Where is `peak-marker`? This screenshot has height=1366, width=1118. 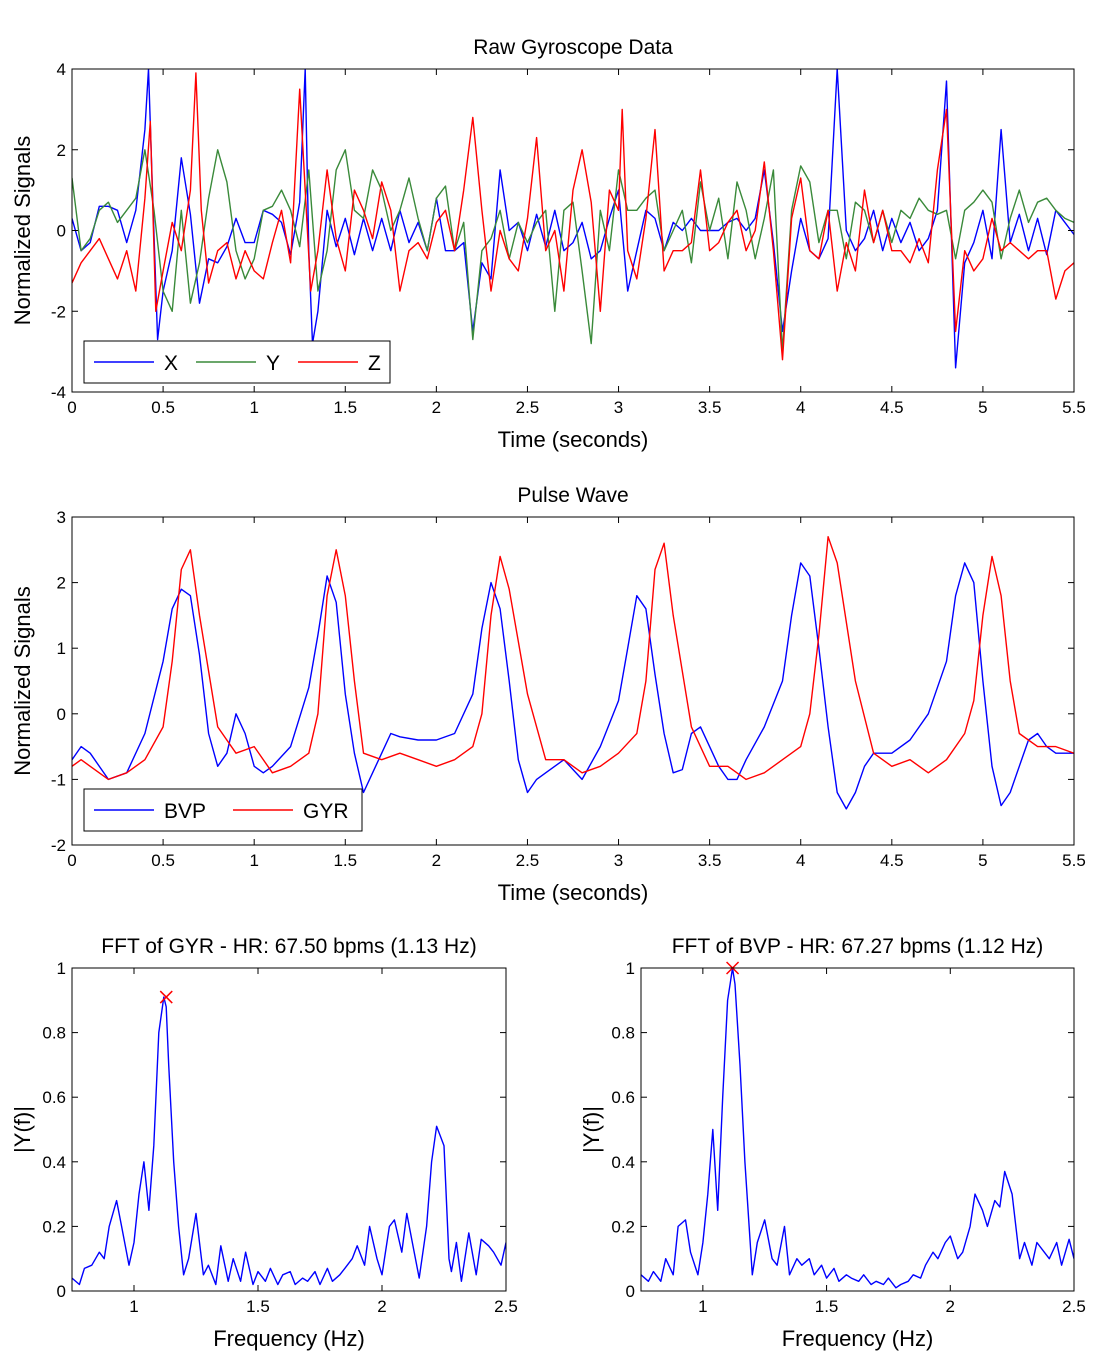
peak-marker is located at coordinates (166, 997).